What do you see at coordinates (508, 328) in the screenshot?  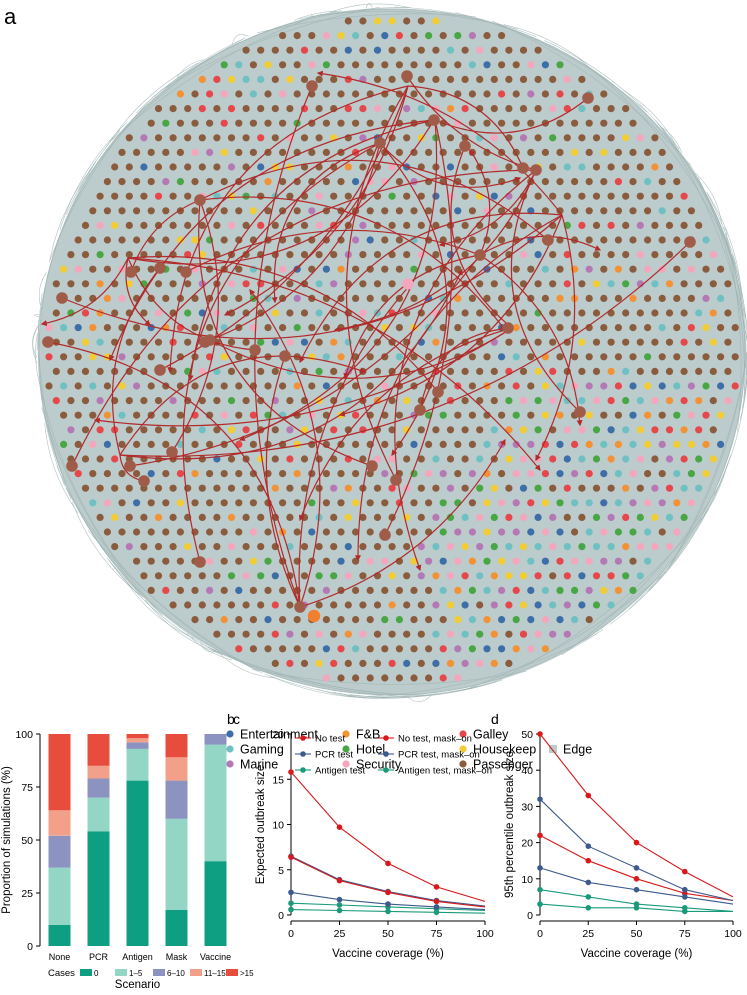 I see `infected-node` at bounding box center [508, 328].